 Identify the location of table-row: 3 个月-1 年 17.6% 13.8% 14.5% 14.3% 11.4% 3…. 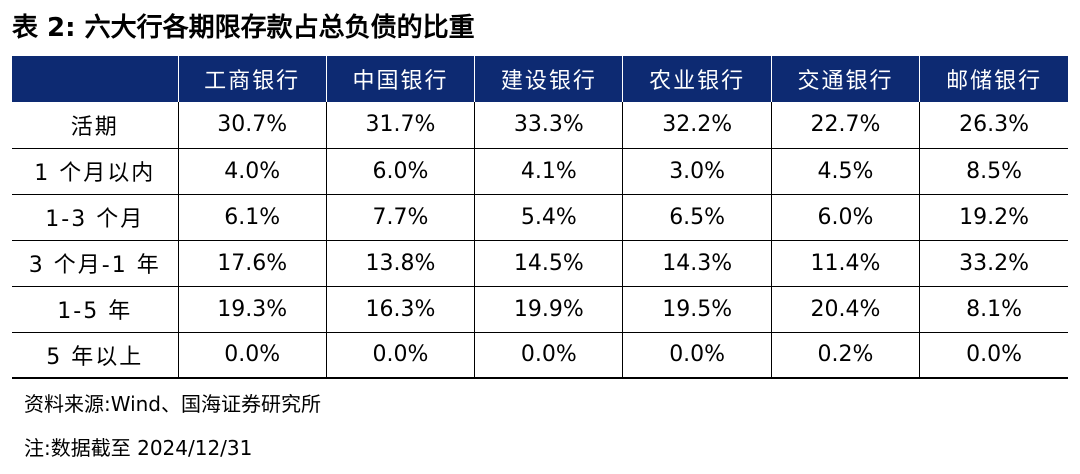
(540, 263).